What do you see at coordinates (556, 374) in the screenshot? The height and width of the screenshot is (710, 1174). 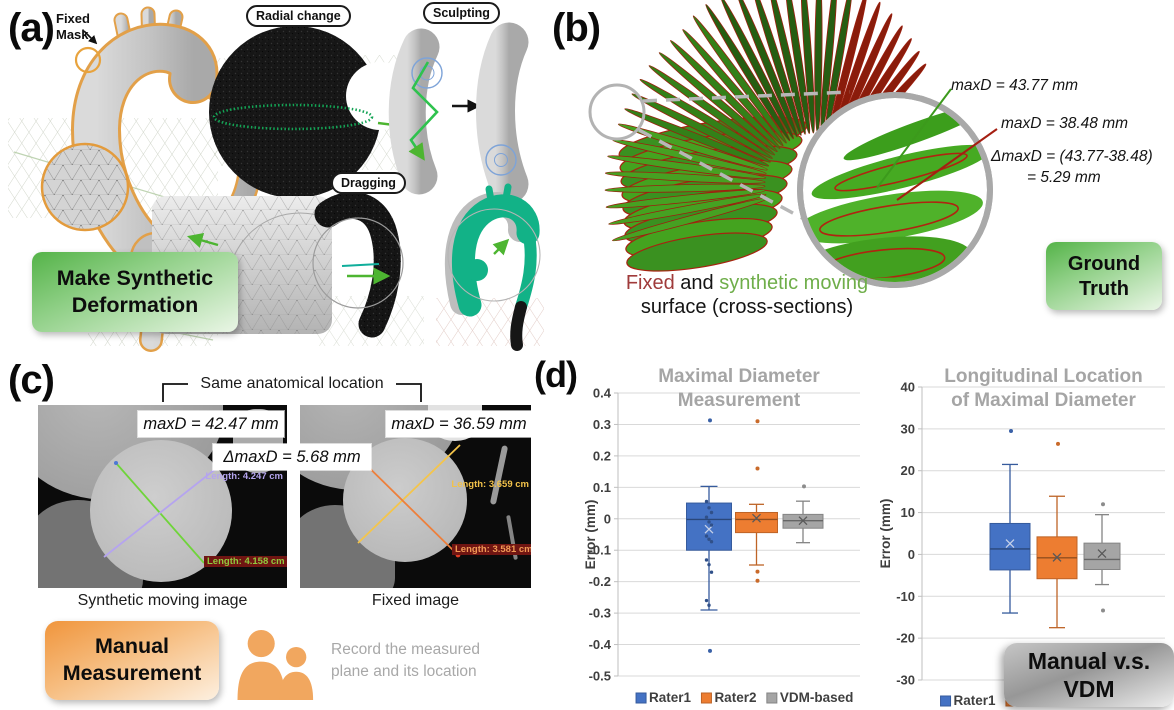 I see `panel-d-label: (d)` at bounding box center [556, 374].